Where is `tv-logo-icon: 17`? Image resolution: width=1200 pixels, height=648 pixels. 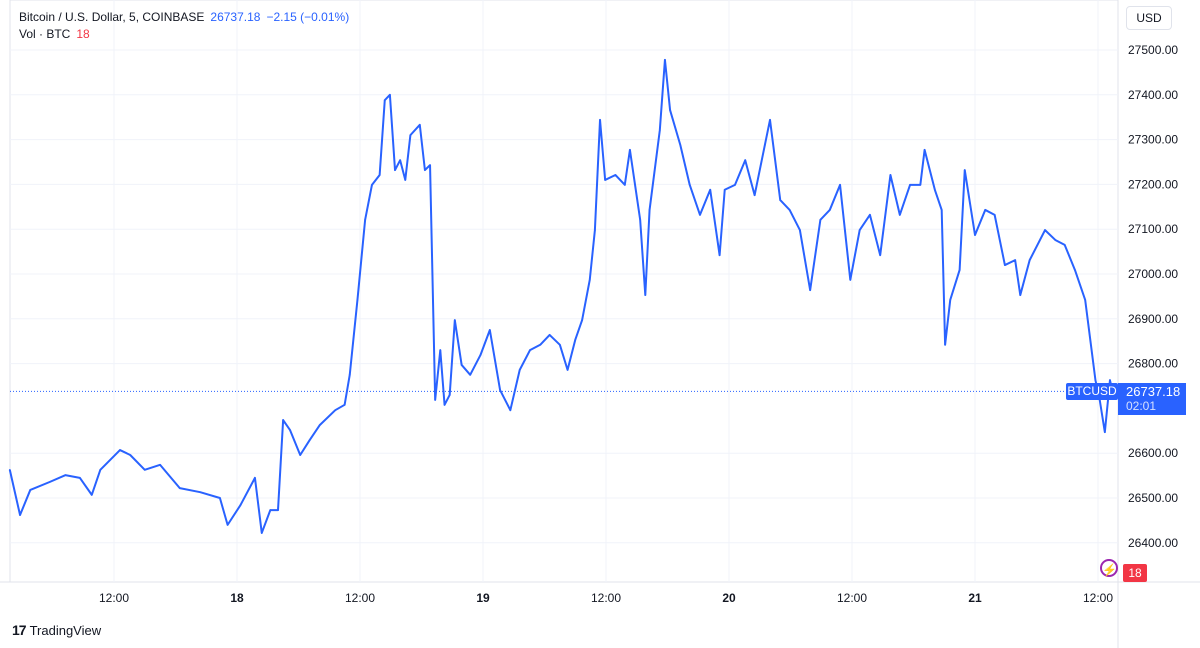 tv-logo-icon: 17 is located at coordinates (19, 630).